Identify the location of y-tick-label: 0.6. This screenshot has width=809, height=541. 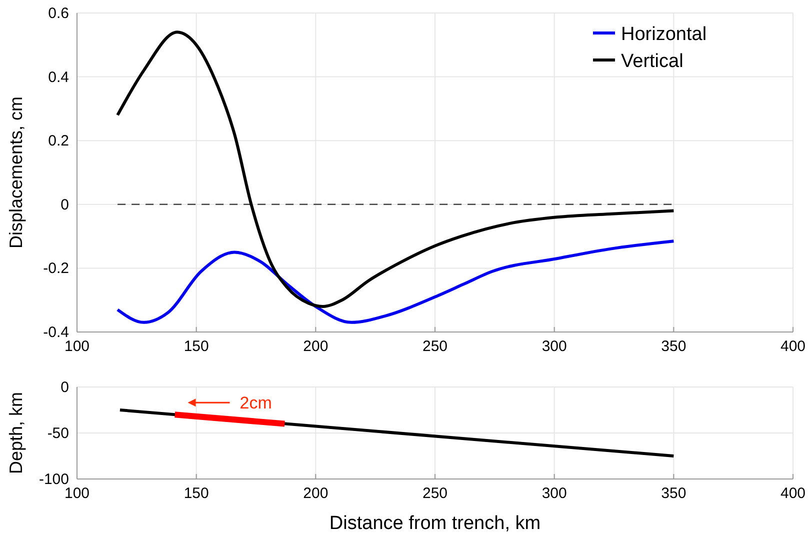
(58, 13).